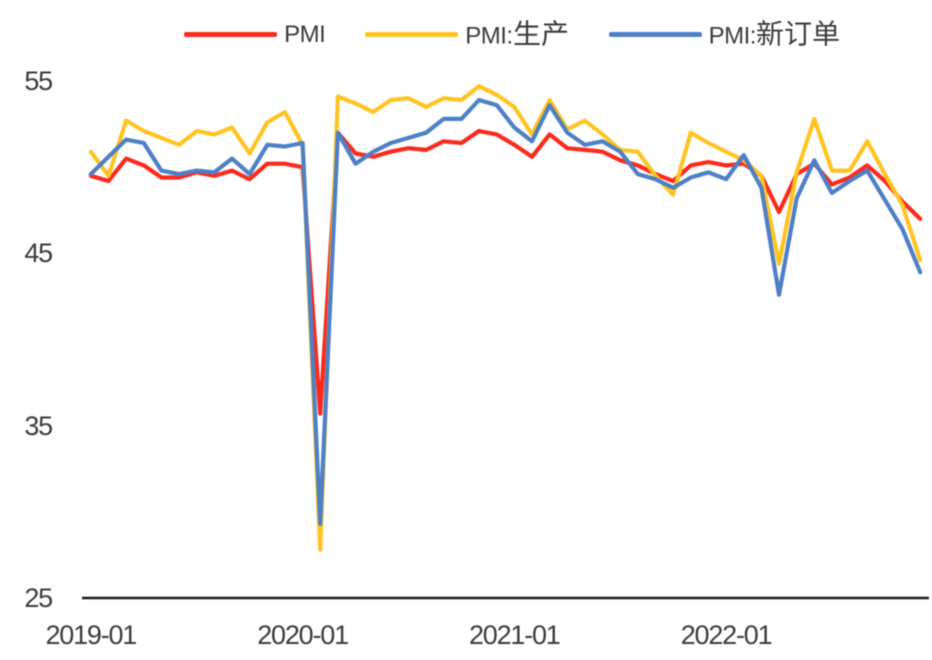 Image resolution: width=932 pixels, height=660 pixels. What do you see at coordinates (527, 32) in the screenshot?
I see `cjk-char-生` at bounding box center [527, 32].